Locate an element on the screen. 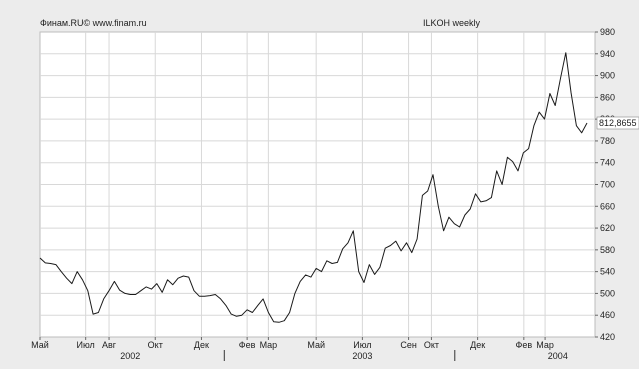  y-tick-label: 780 is located at coordinates (607, 141).